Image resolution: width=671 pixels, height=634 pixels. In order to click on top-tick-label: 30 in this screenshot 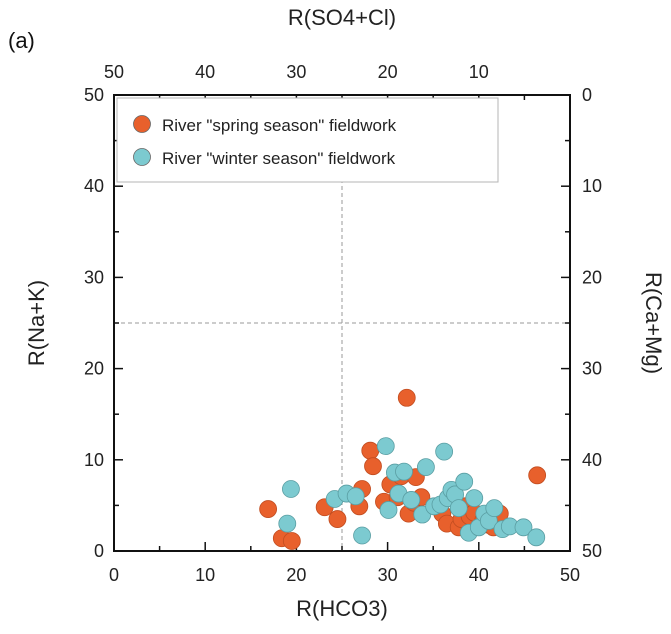, I will do `click(296, 72)`.